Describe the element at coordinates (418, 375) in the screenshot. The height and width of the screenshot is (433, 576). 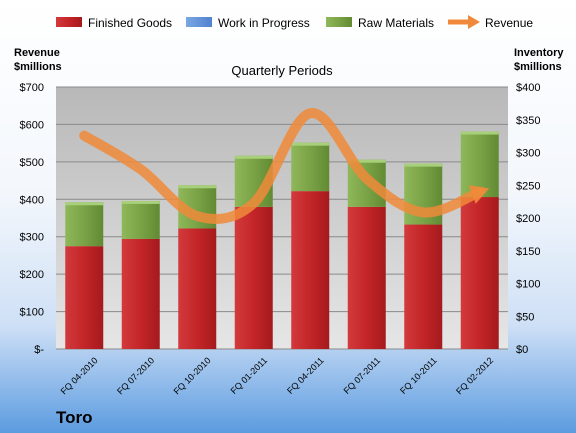
I see `category-label: FQ 10-2011` at that location.